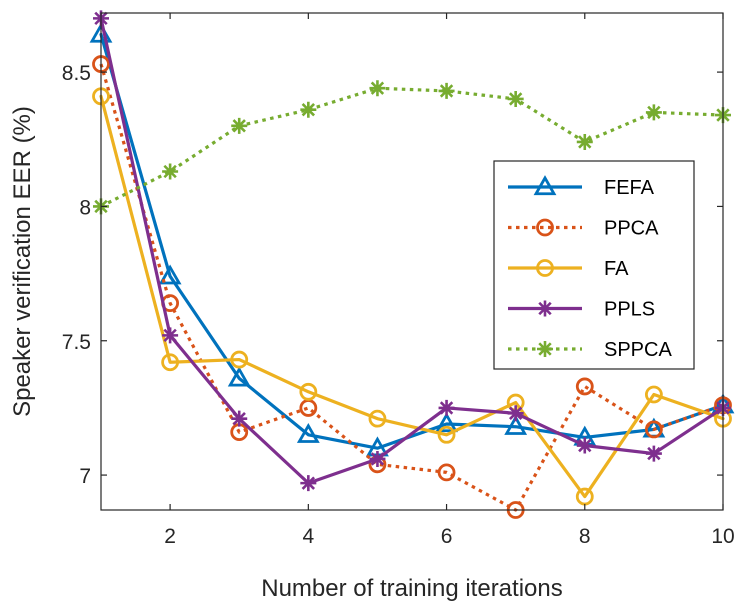  Describe the element at coordinates (76, 342) in the screenshot. I see `y-tick-label: 7.5` at that location.